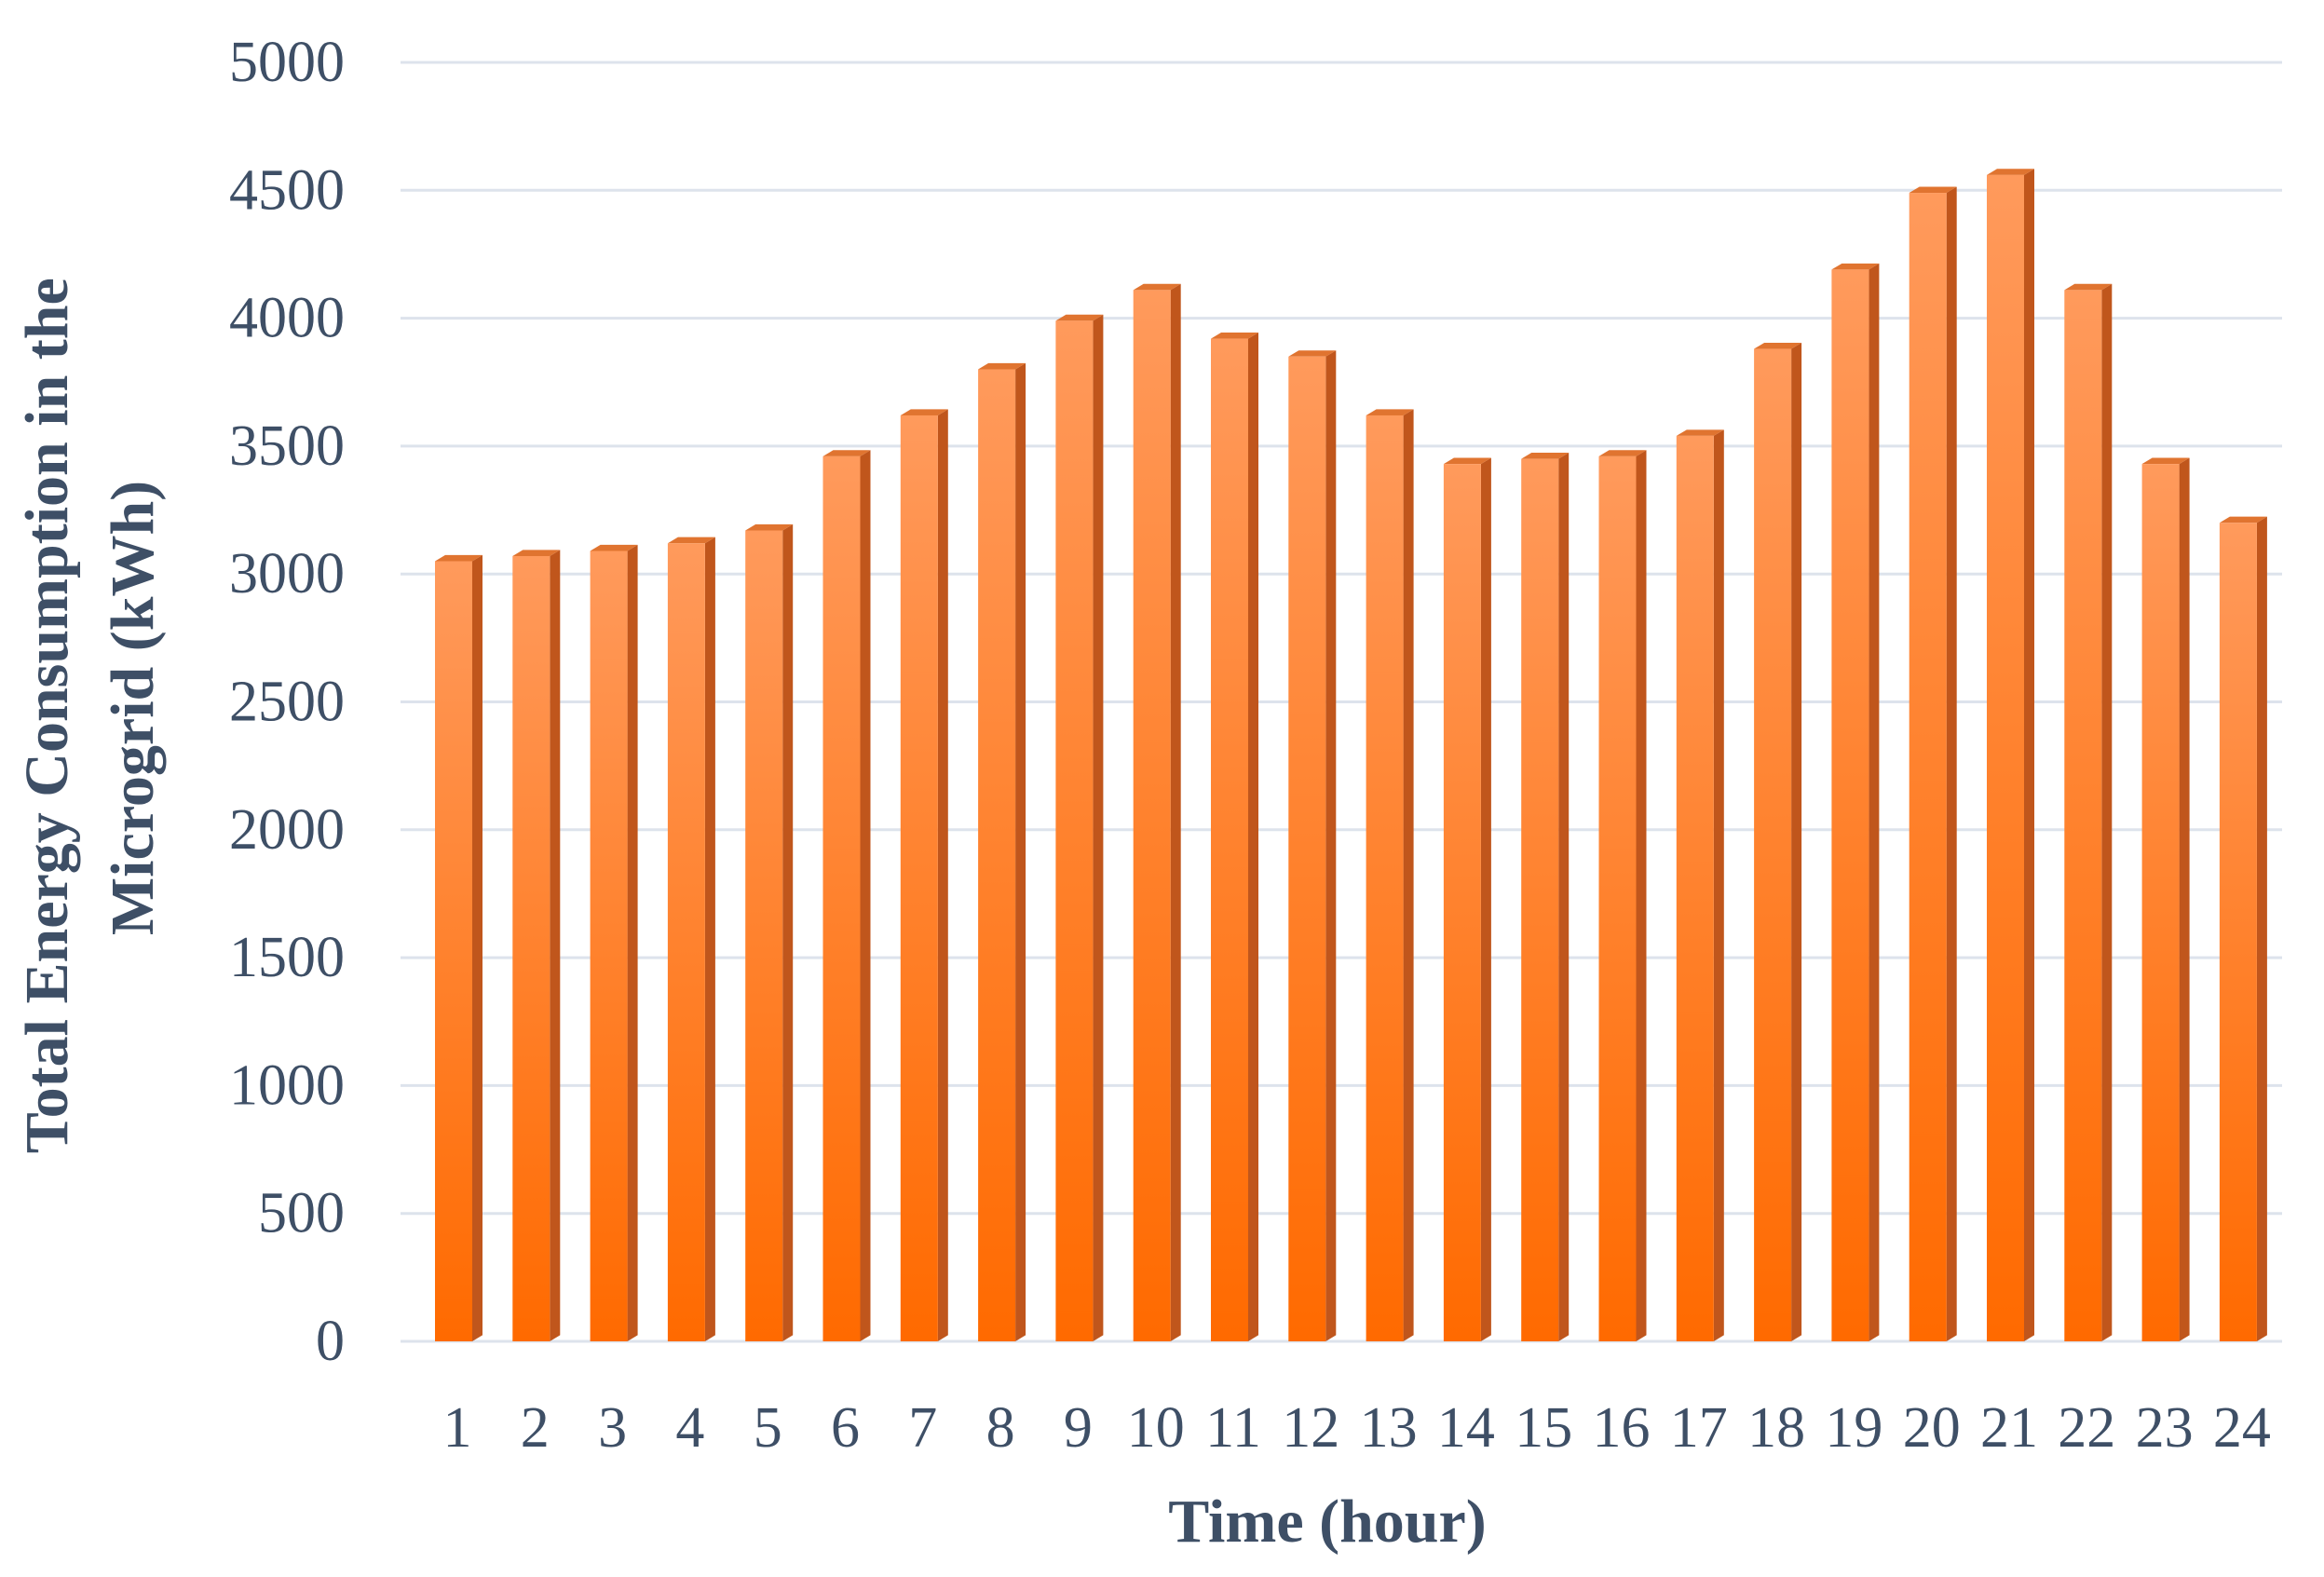 Image resolution: width=2324 pixels, height=1577 pixels. What do you see at coordinates (1466, 1428) in the screenshot?
I see `x-tick-label: 14` at bounding box center [1466, 1428].